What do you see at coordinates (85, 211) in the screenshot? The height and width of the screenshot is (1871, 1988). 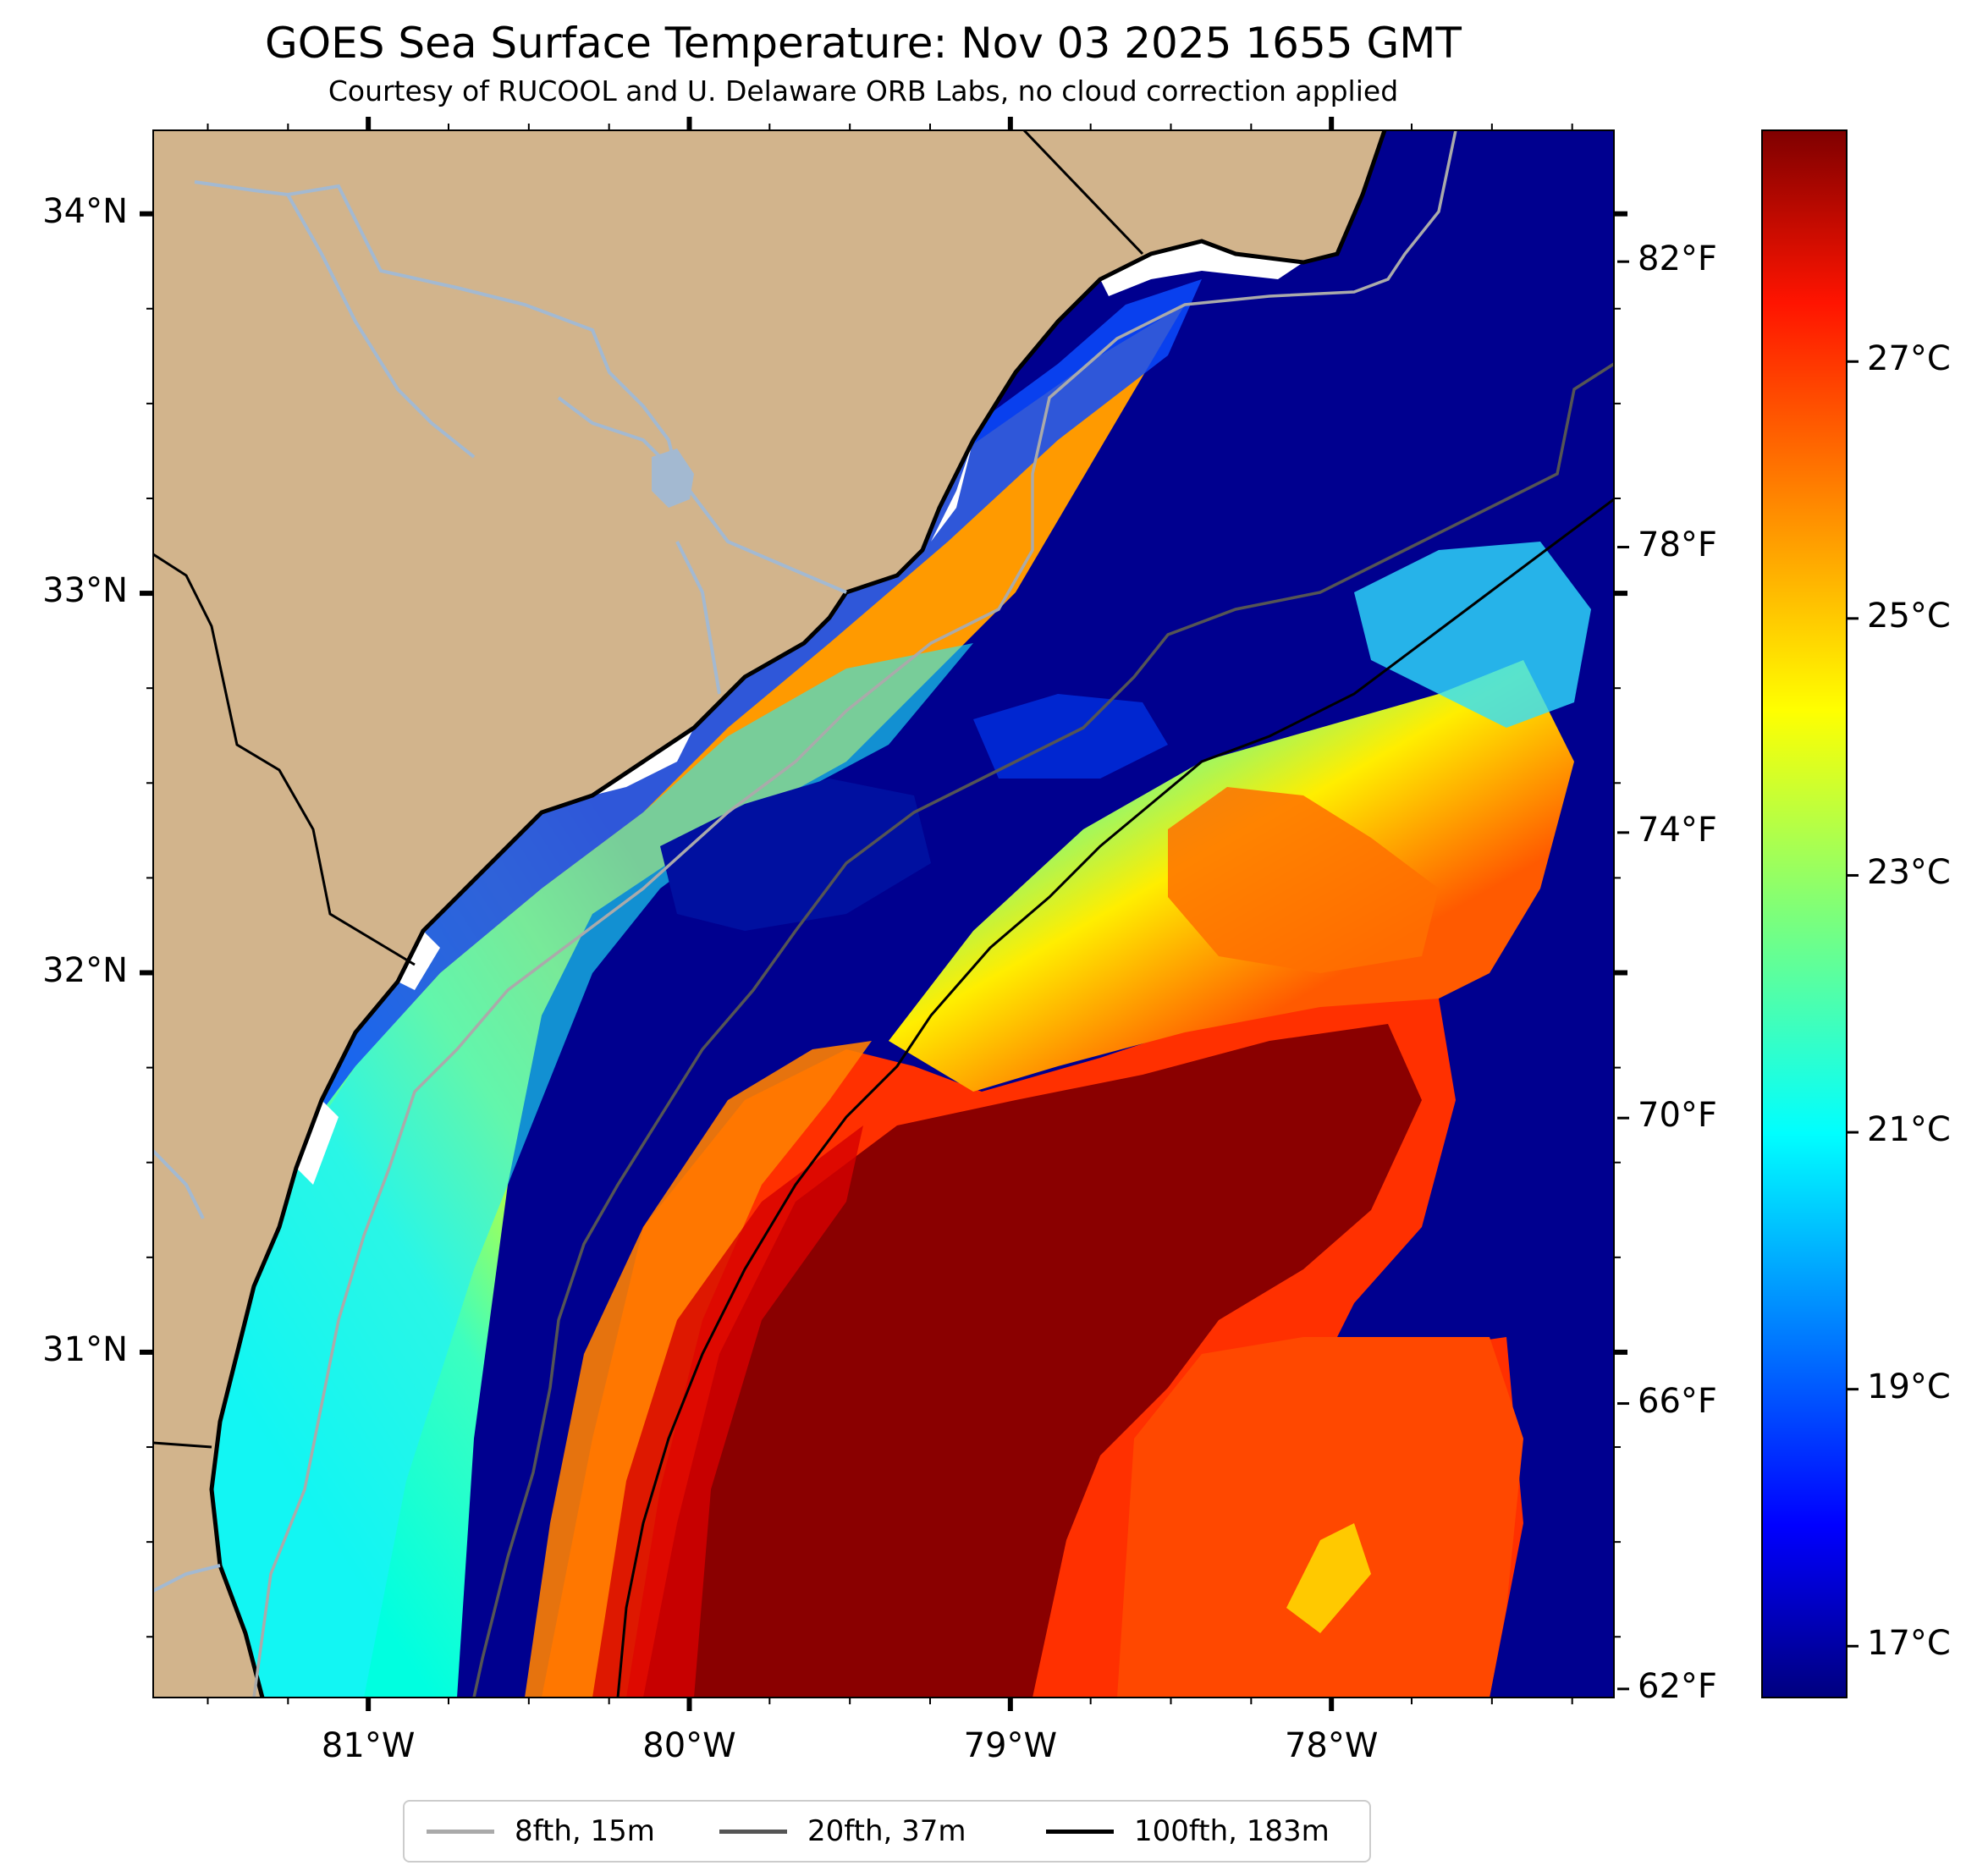 I see `lat-tick-label: 34°N` at bounding box center [85, 211].